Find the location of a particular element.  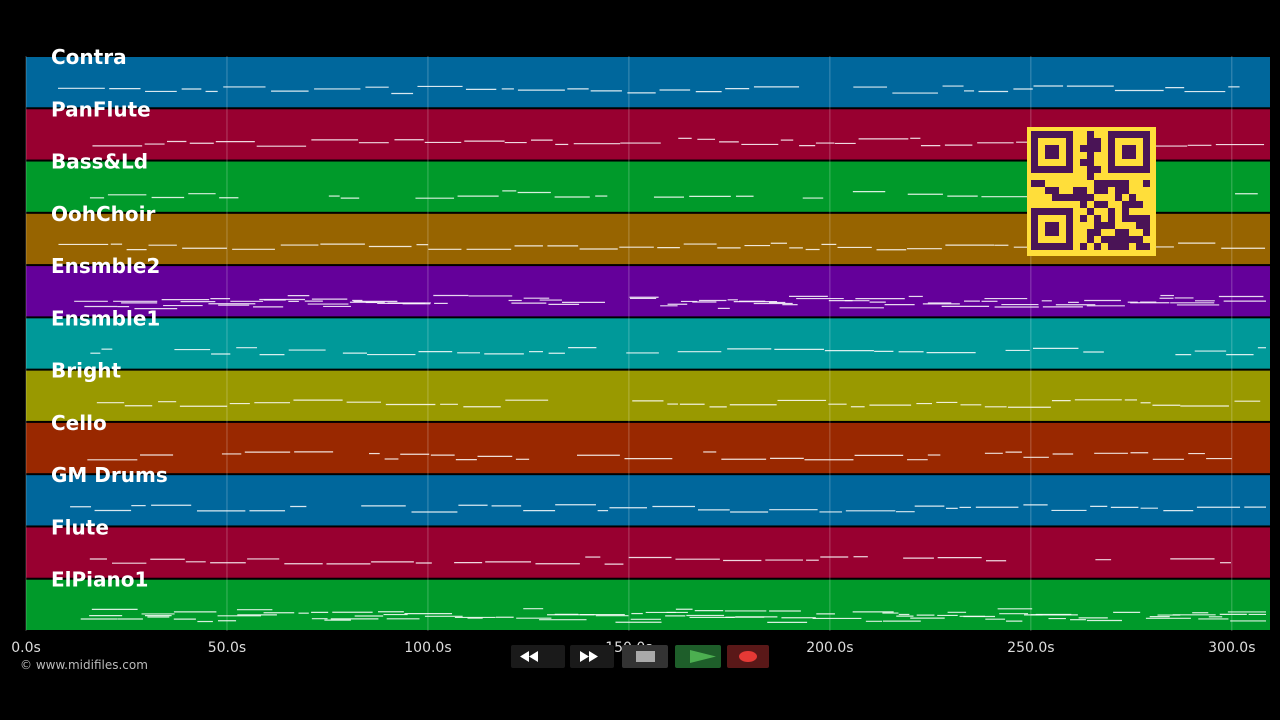

rewind-icon is located at coordinates (529, 656).